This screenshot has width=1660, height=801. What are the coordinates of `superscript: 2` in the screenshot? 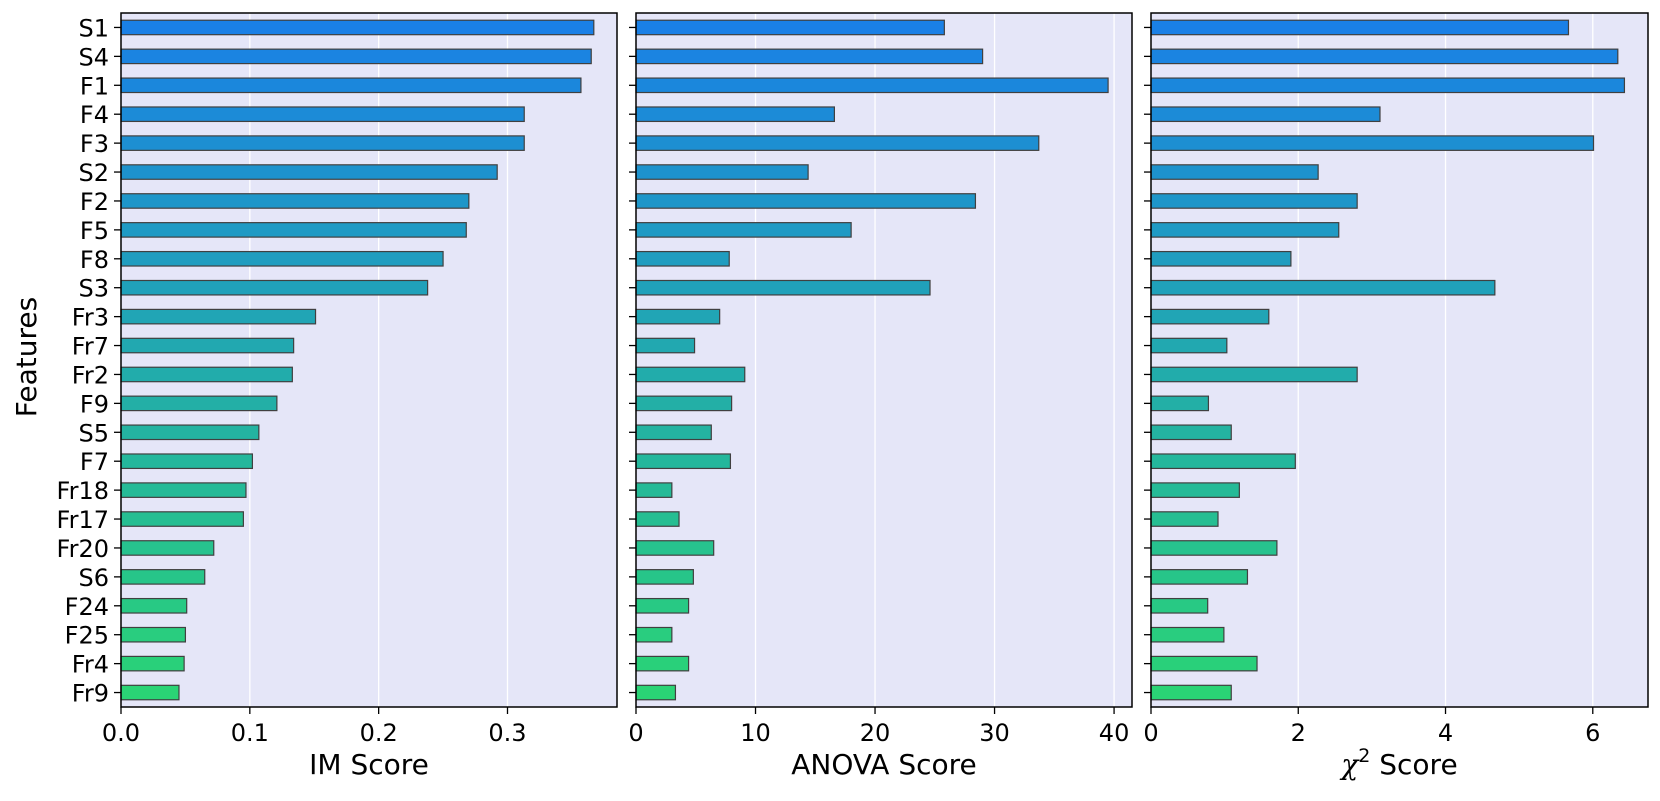 It's located at (1364, 756).